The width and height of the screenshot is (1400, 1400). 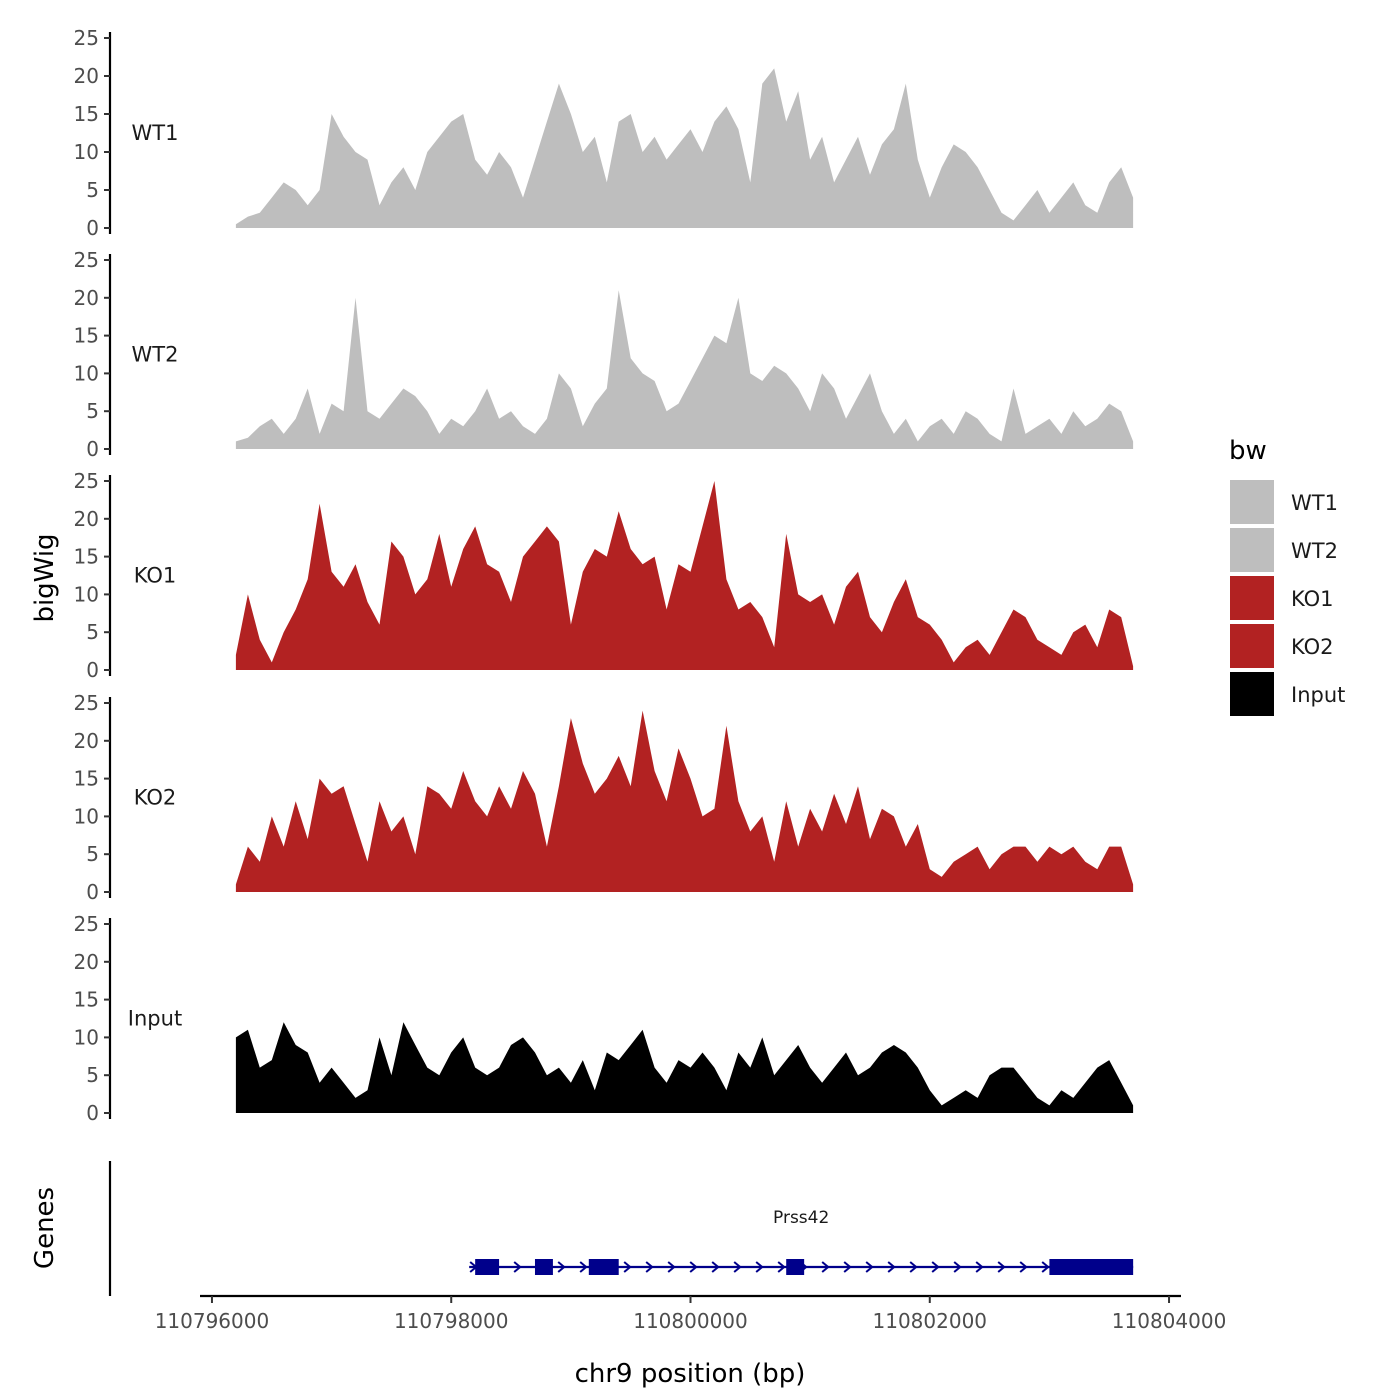 What do you see at coordinates (1314, 551) in the screenshot?
I see `legend-label: WT2` at bounding box center [1314, 551].